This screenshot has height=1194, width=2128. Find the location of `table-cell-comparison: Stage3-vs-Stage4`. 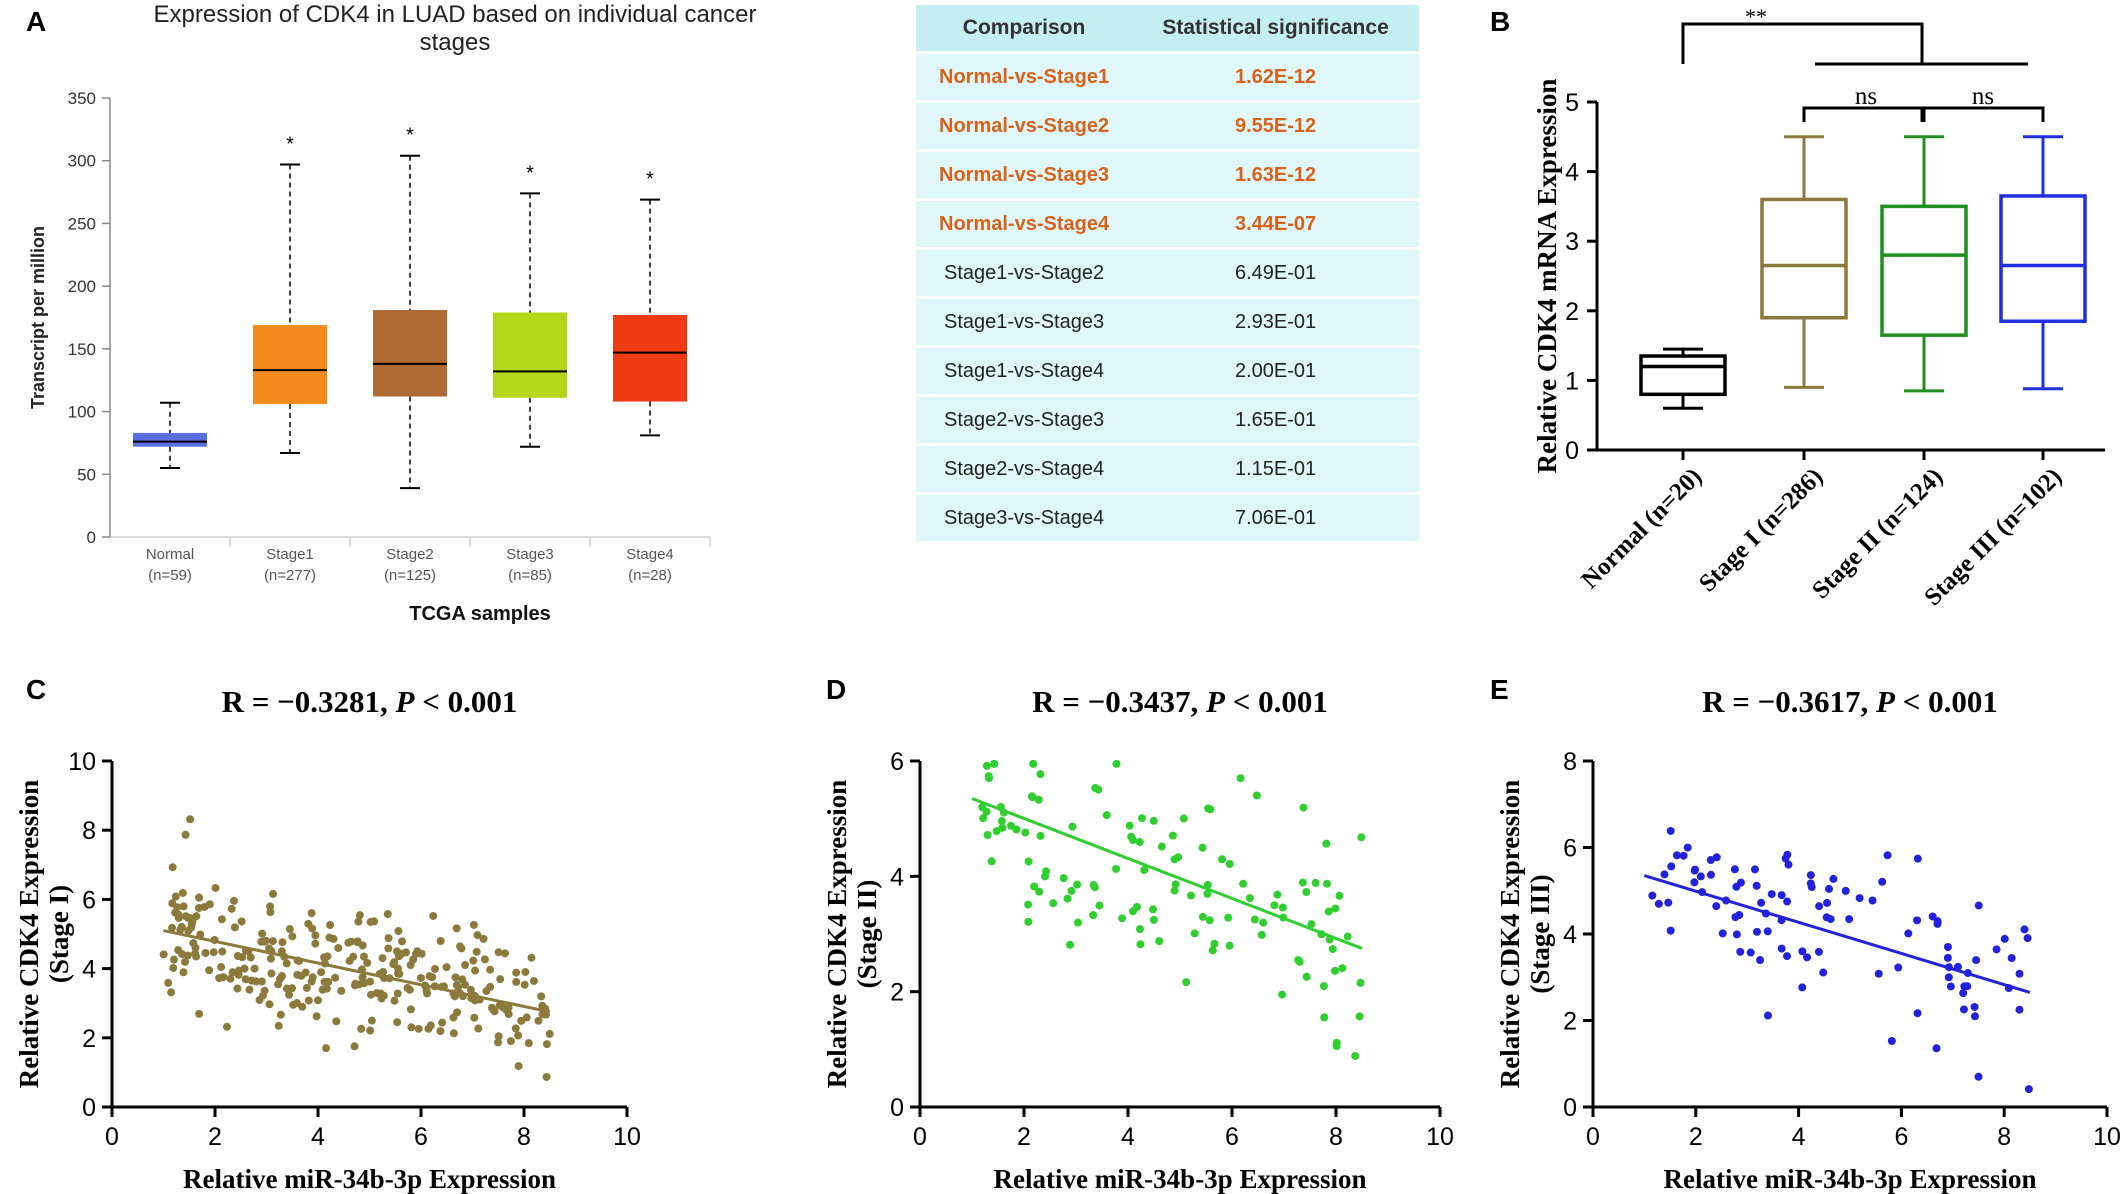

table-cell-comparison: Stage3-vs-Stage4 is located at coordinates (1024, 518).